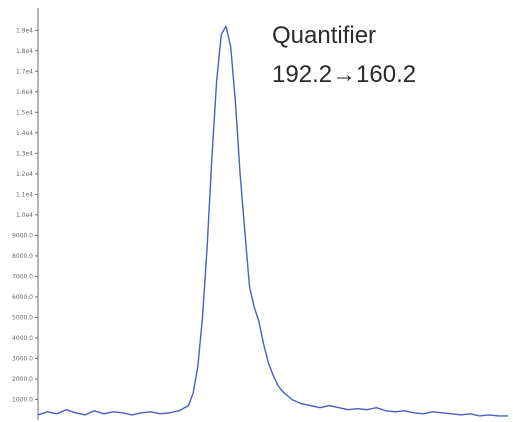 This screenshot has height=422, width=513. What do you see at coordinates (24, 30) in the screenshot?
I see `y-tick-label: 1.9e4` at bounding box center [24, 30].